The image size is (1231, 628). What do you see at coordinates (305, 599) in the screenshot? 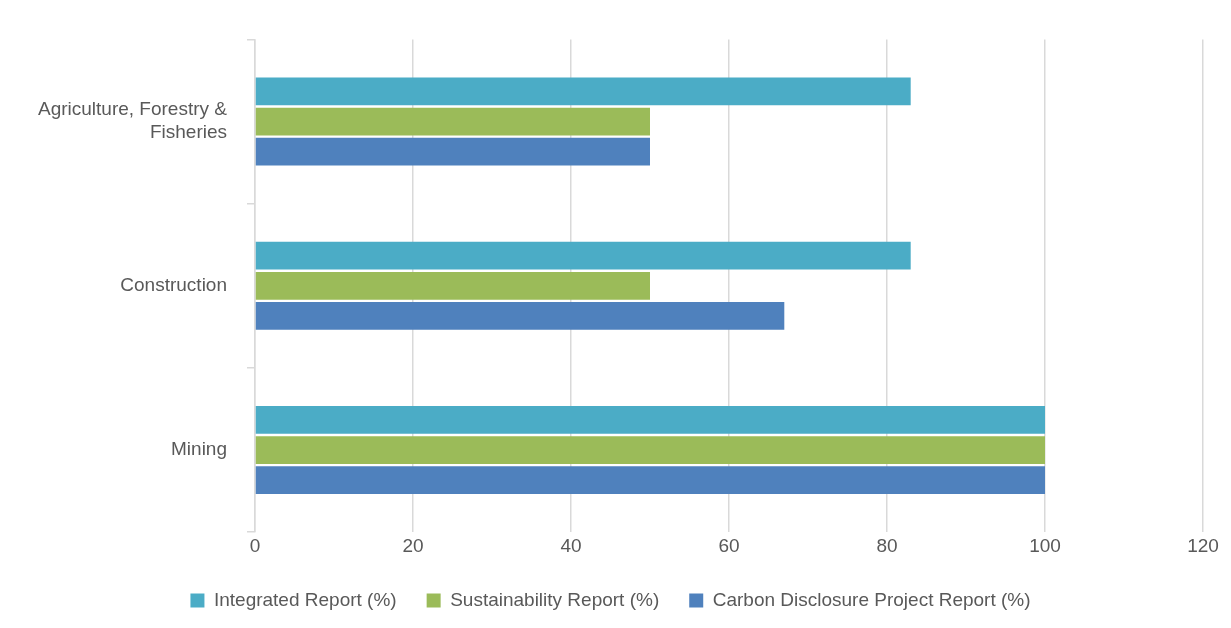
I see `legend-label: Integrated Report (%)` at bounding box center [305, 599].